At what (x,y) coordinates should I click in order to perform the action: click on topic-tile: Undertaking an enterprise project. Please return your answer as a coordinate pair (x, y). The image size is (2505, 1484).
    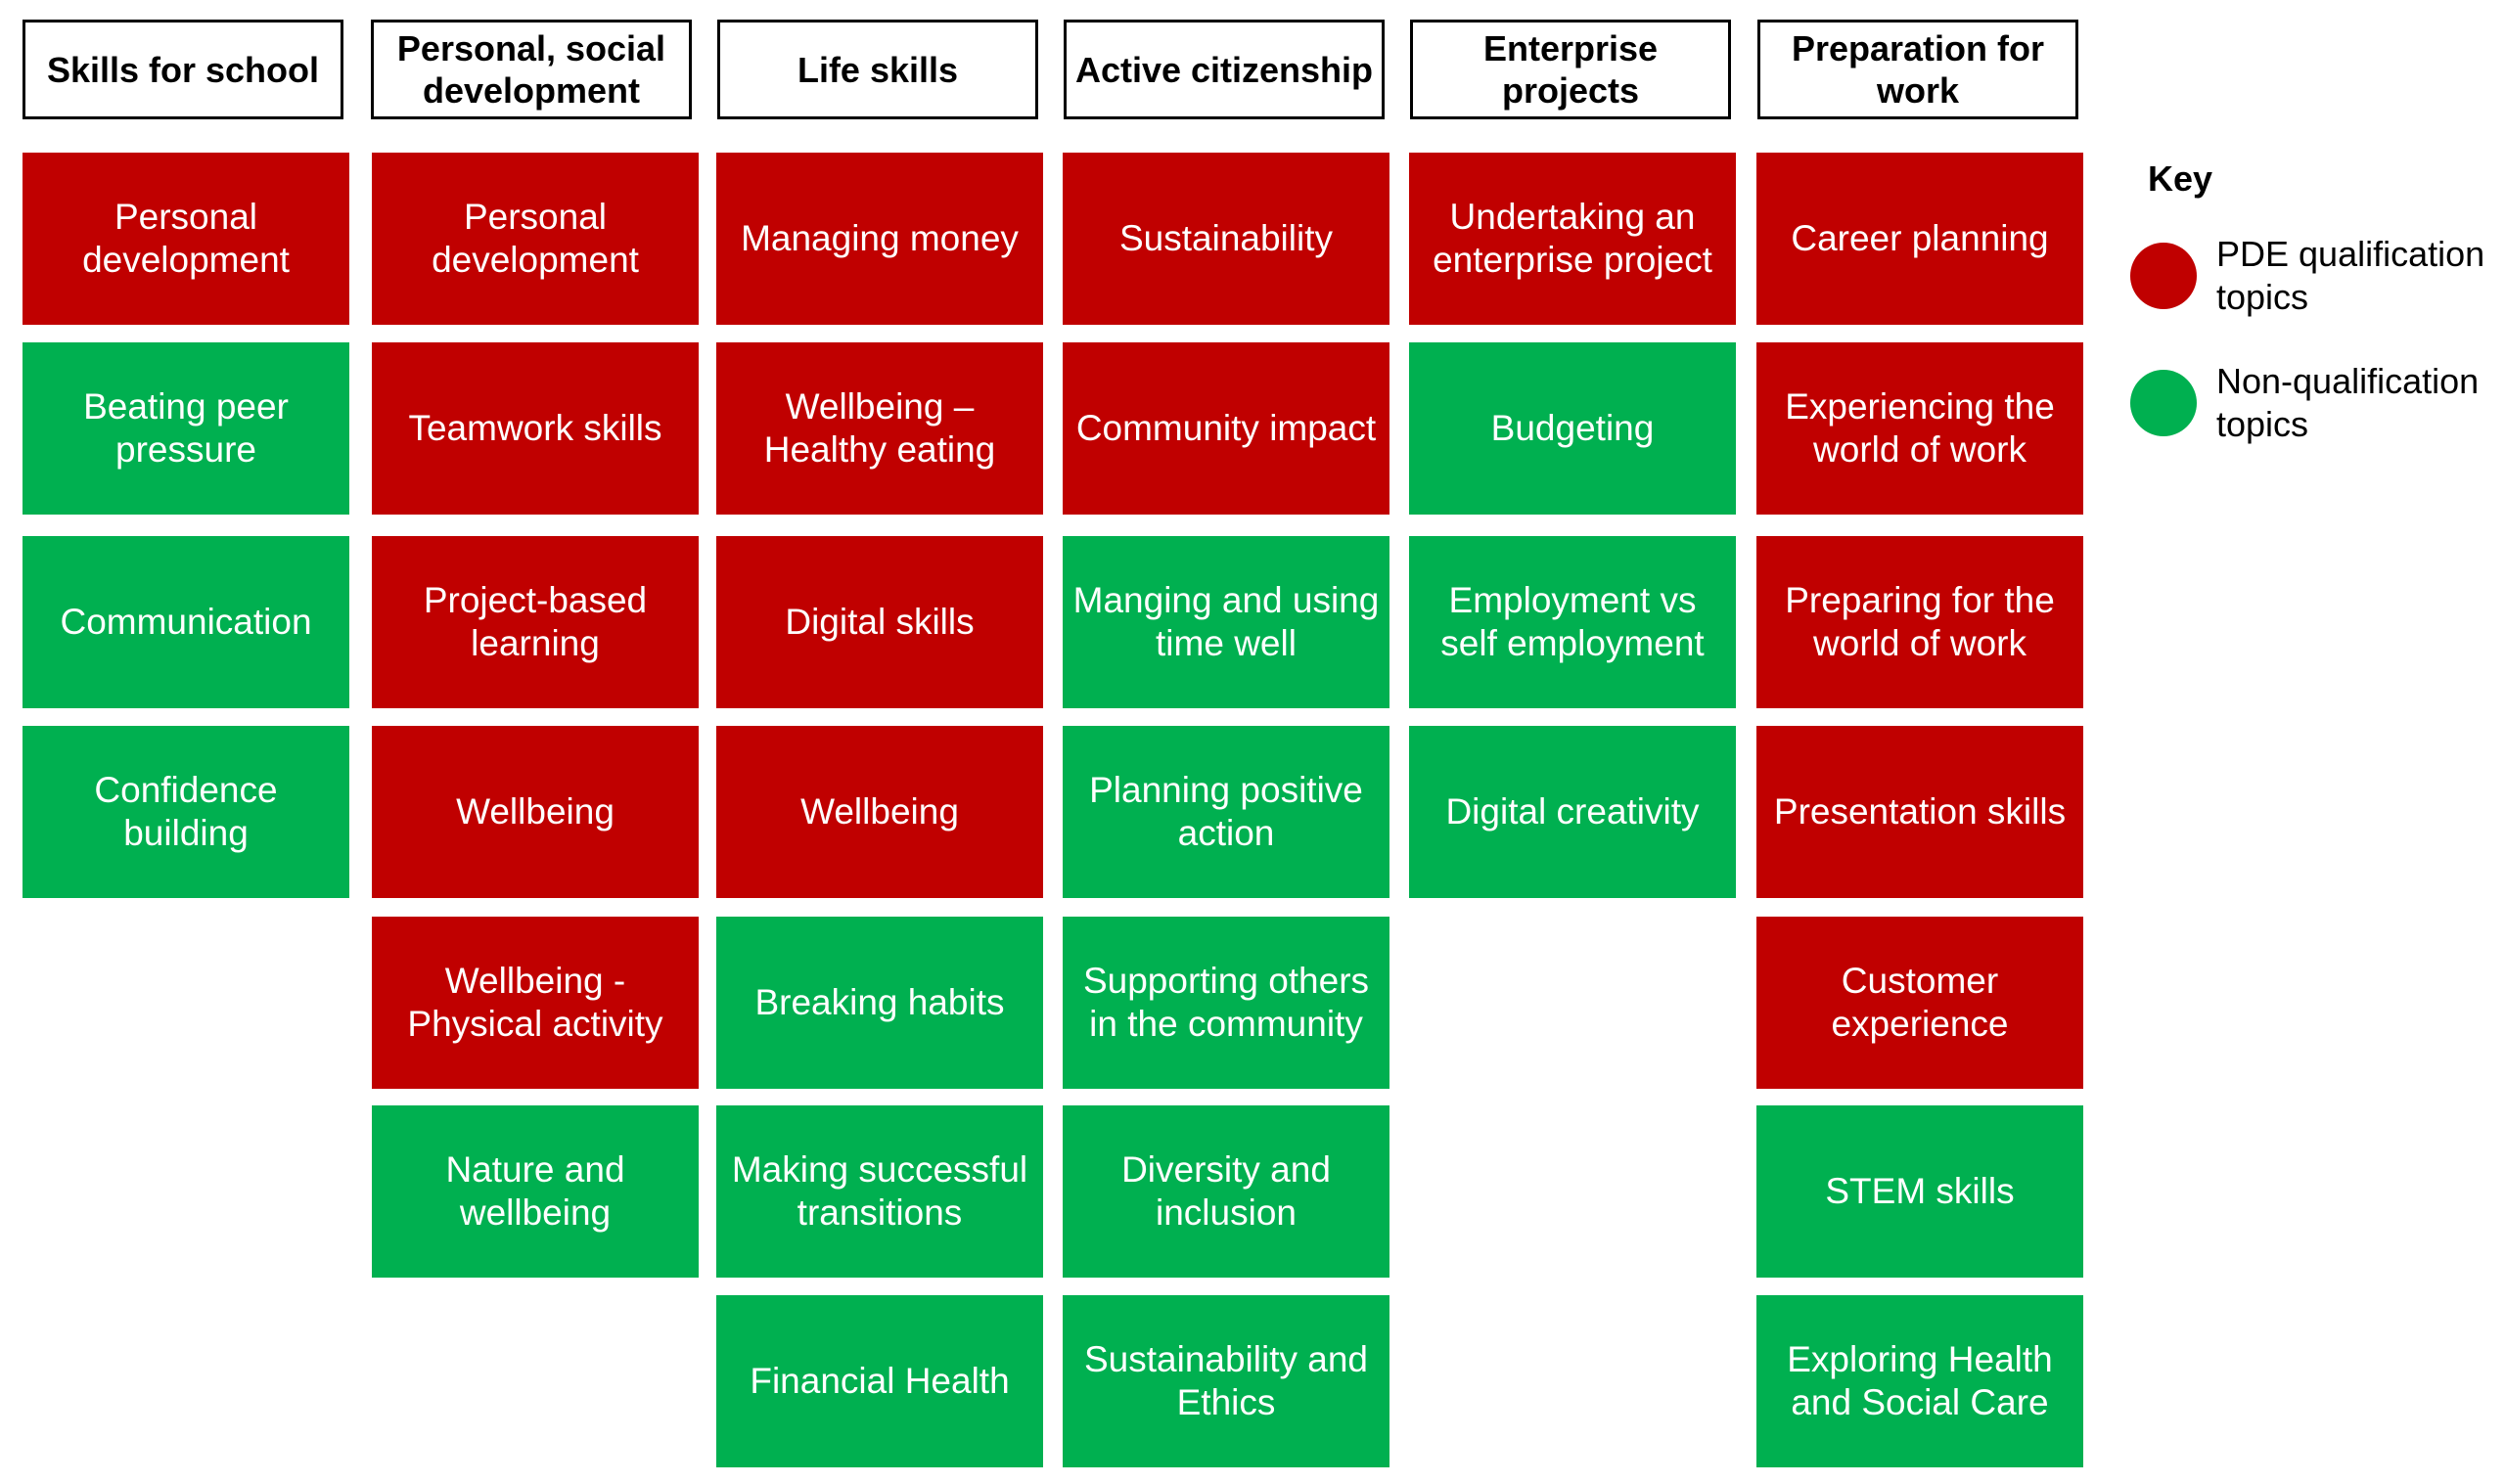
    Looking at the image, I should click on (1572, 239).